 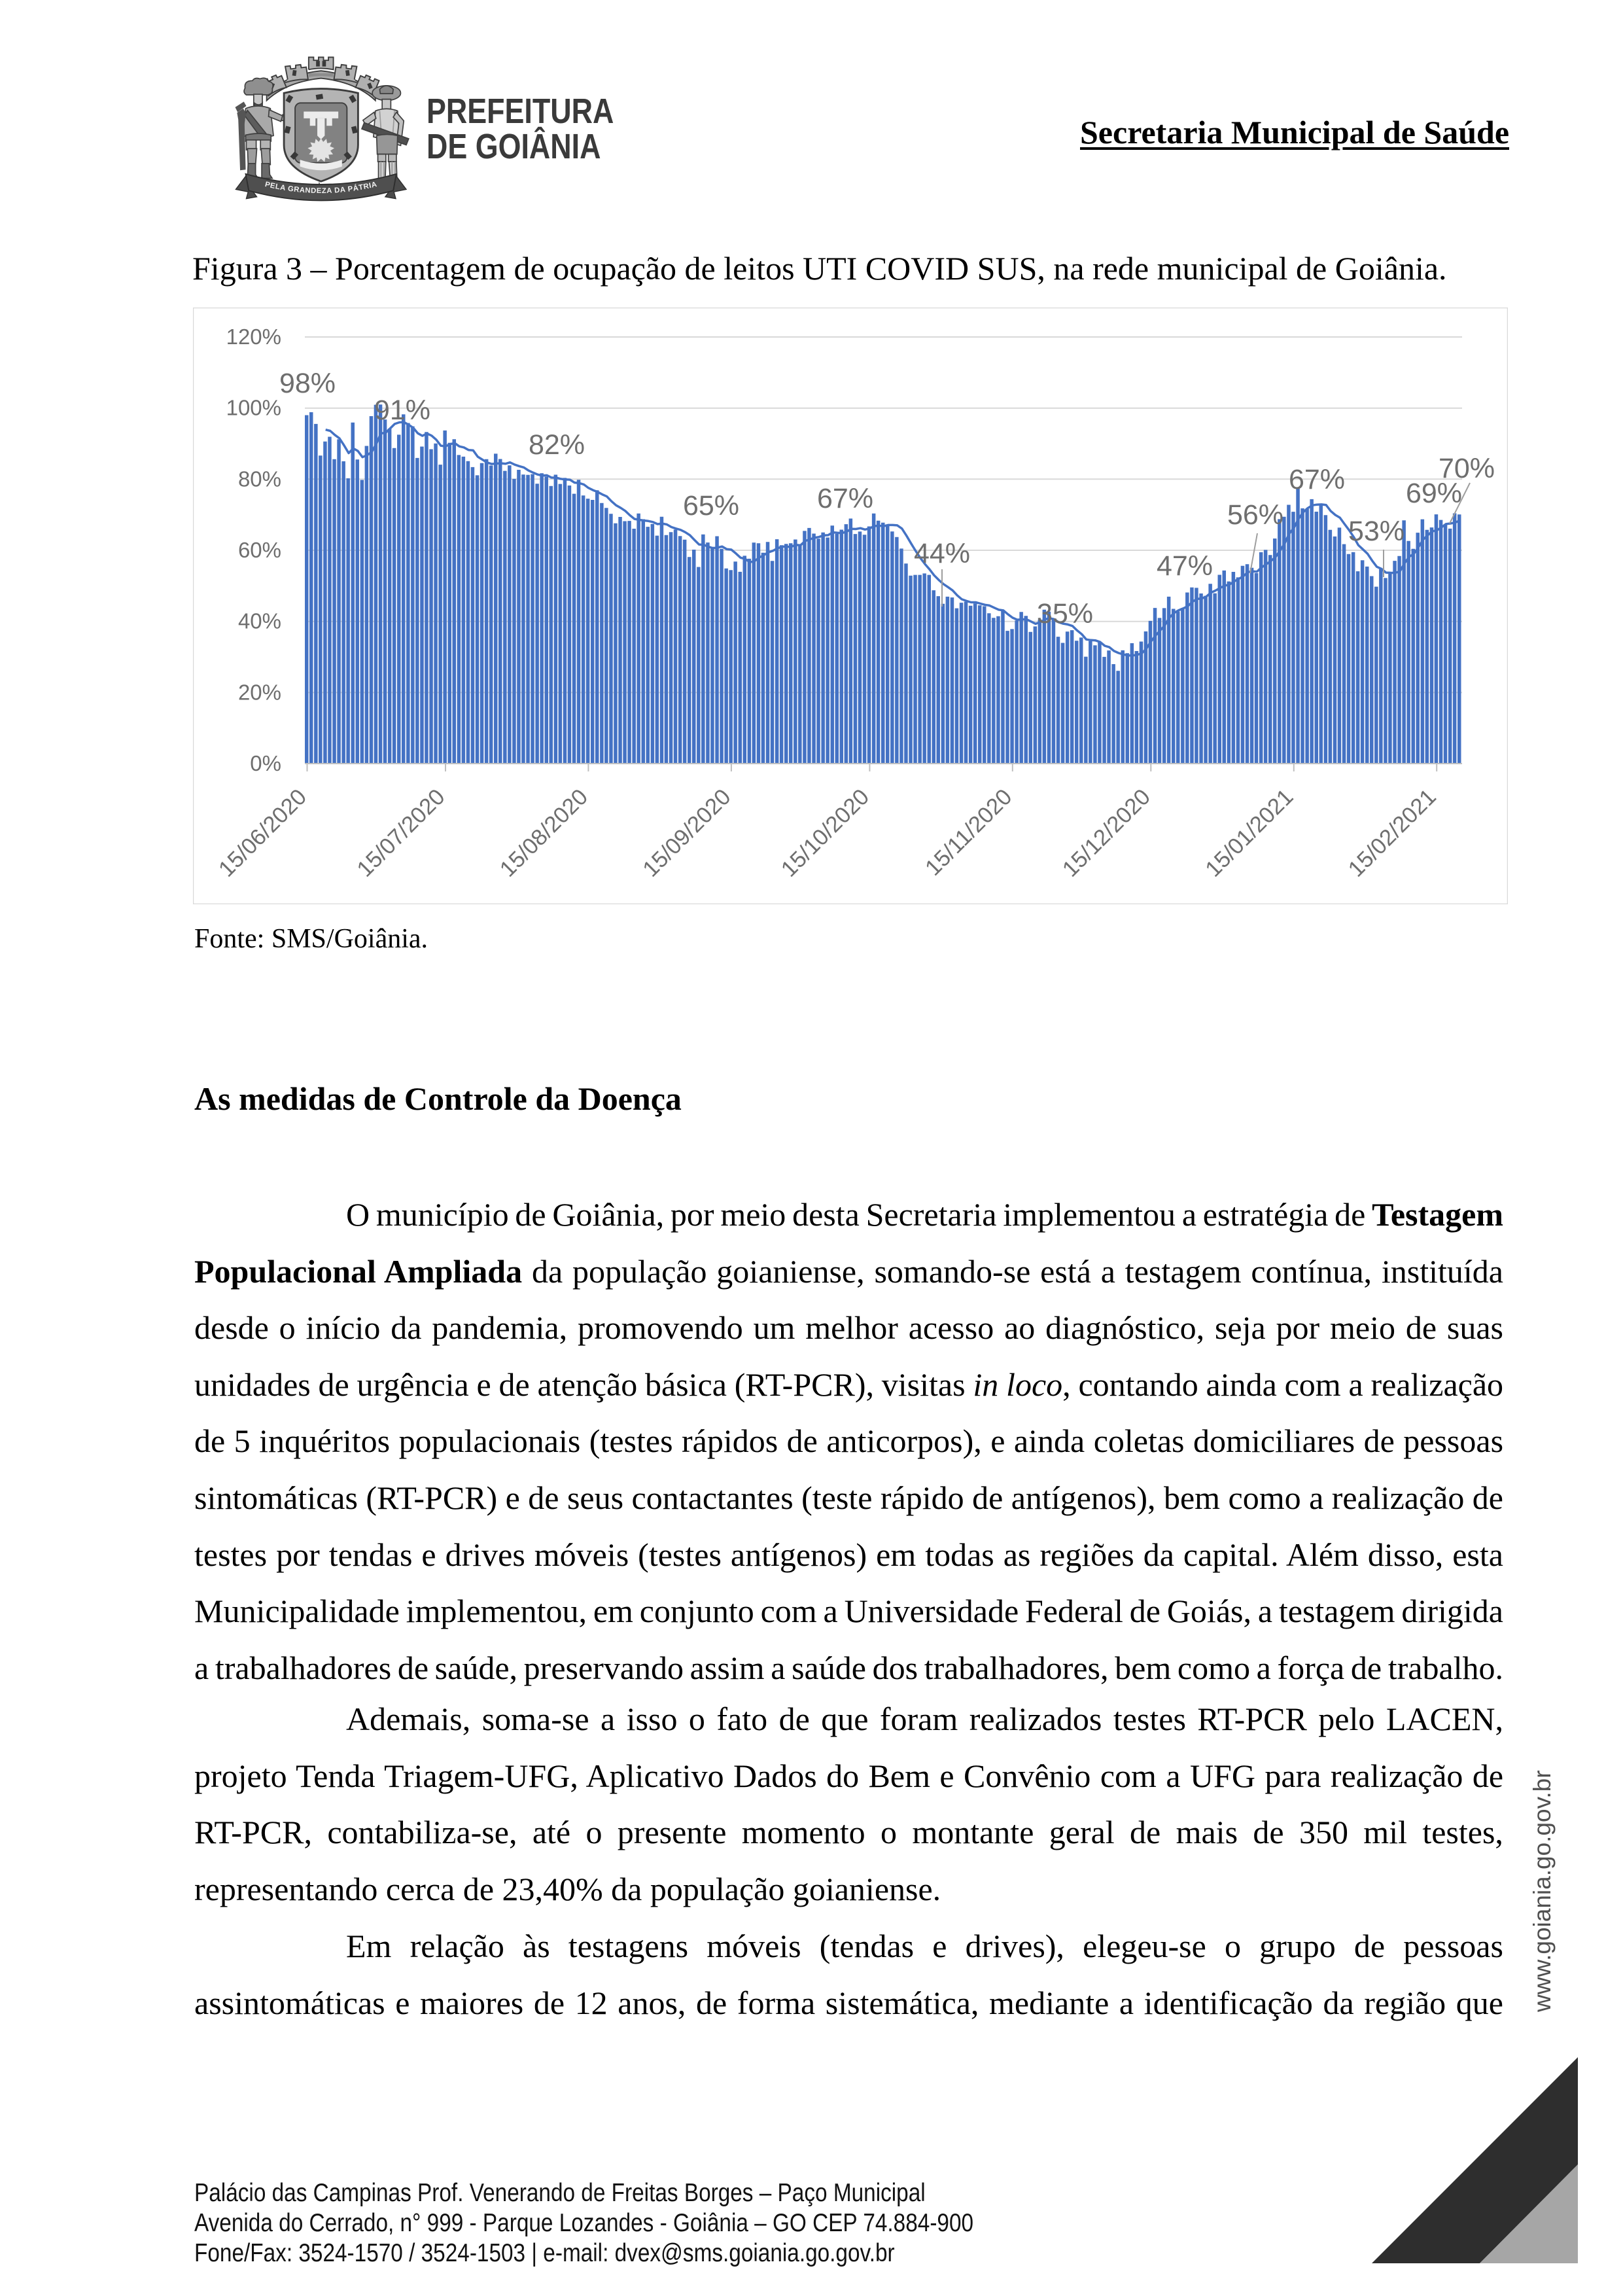 What do you see at coordinates (254, 408) in the screenshot?
I see `svg-text: 100%` at bounding box center [254, 408].